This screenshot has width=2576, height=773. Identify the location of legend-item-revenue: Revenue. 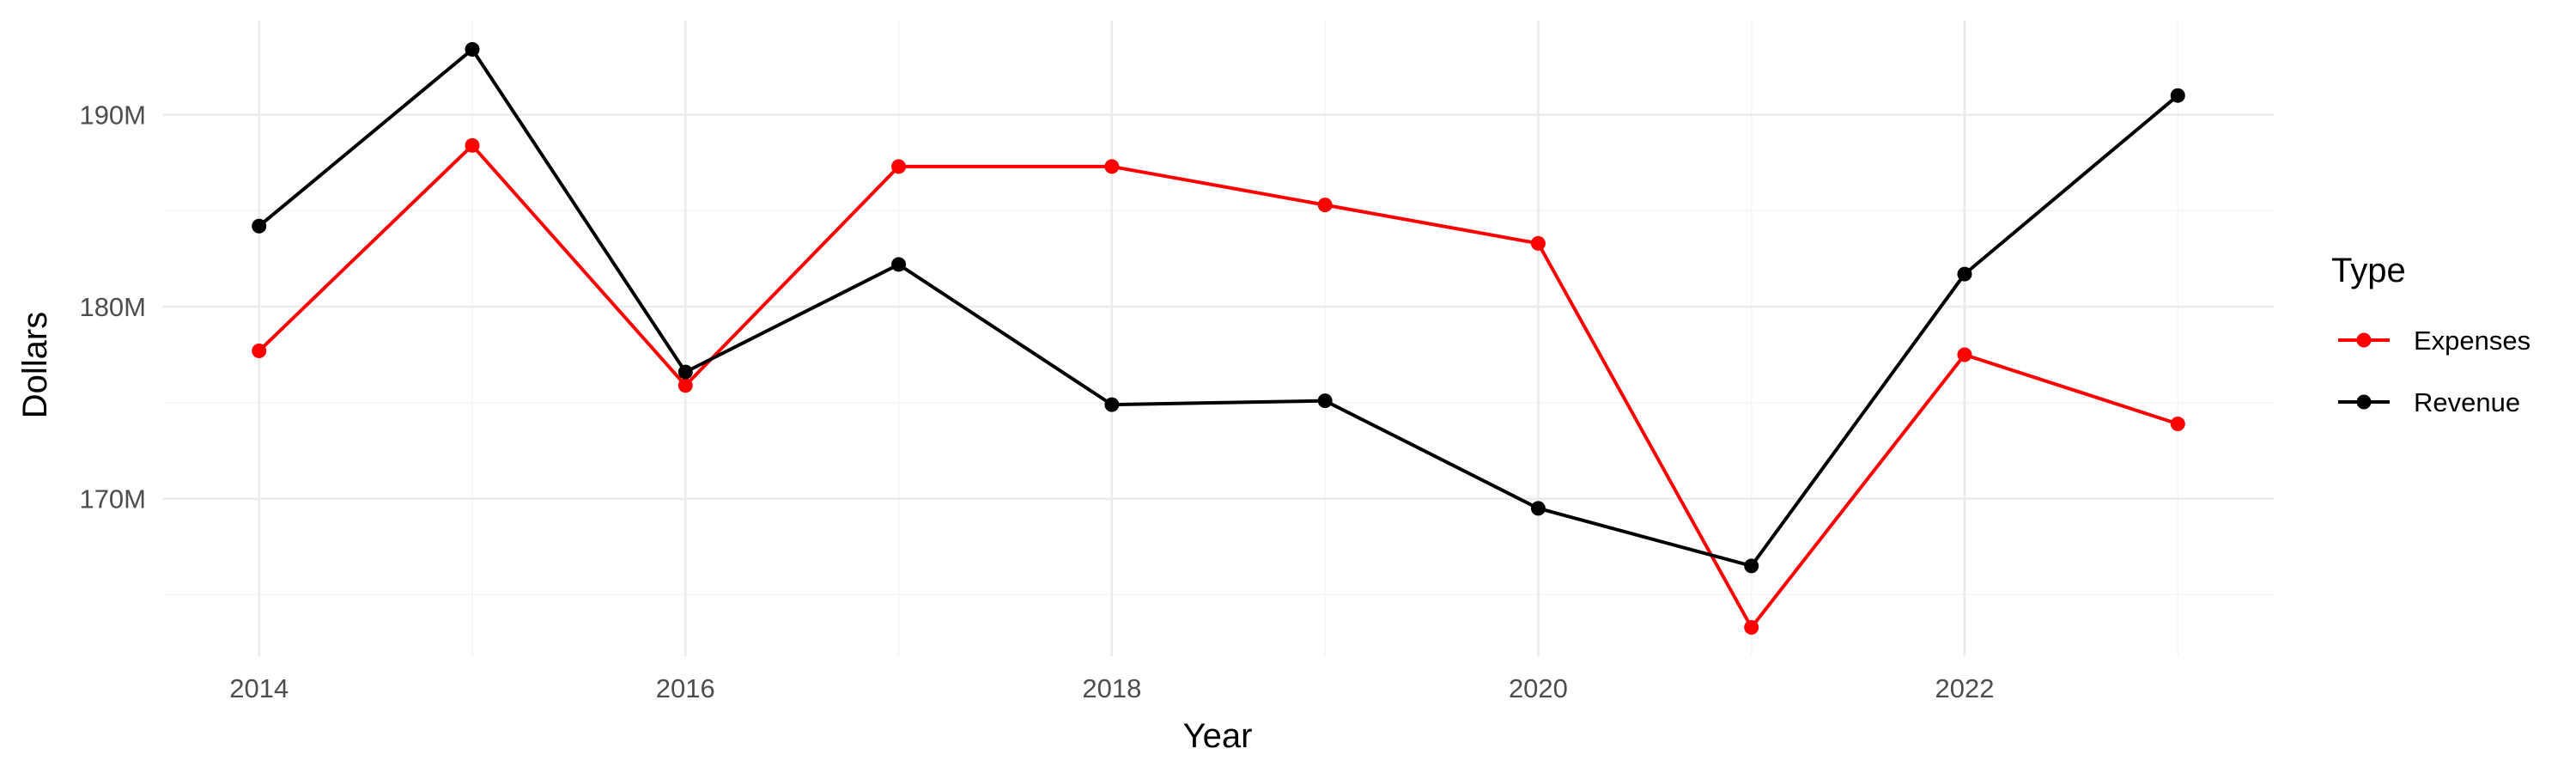
(2429, 402).